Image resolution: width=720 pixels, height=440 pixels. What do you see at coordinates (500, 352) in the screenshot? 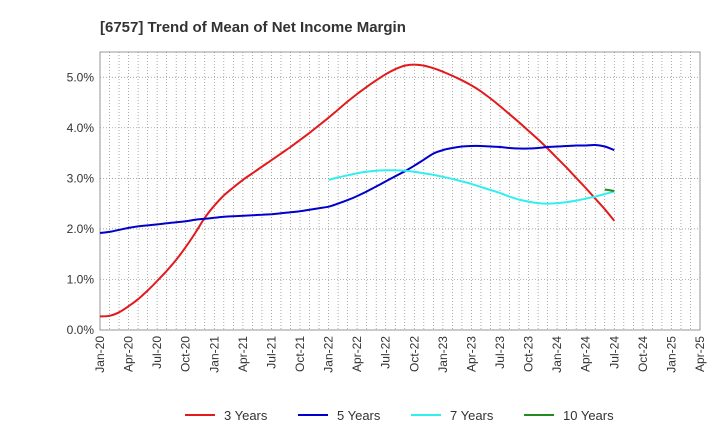
I see `x-tick-label: Jul-23` at bounding box center [500, 352].